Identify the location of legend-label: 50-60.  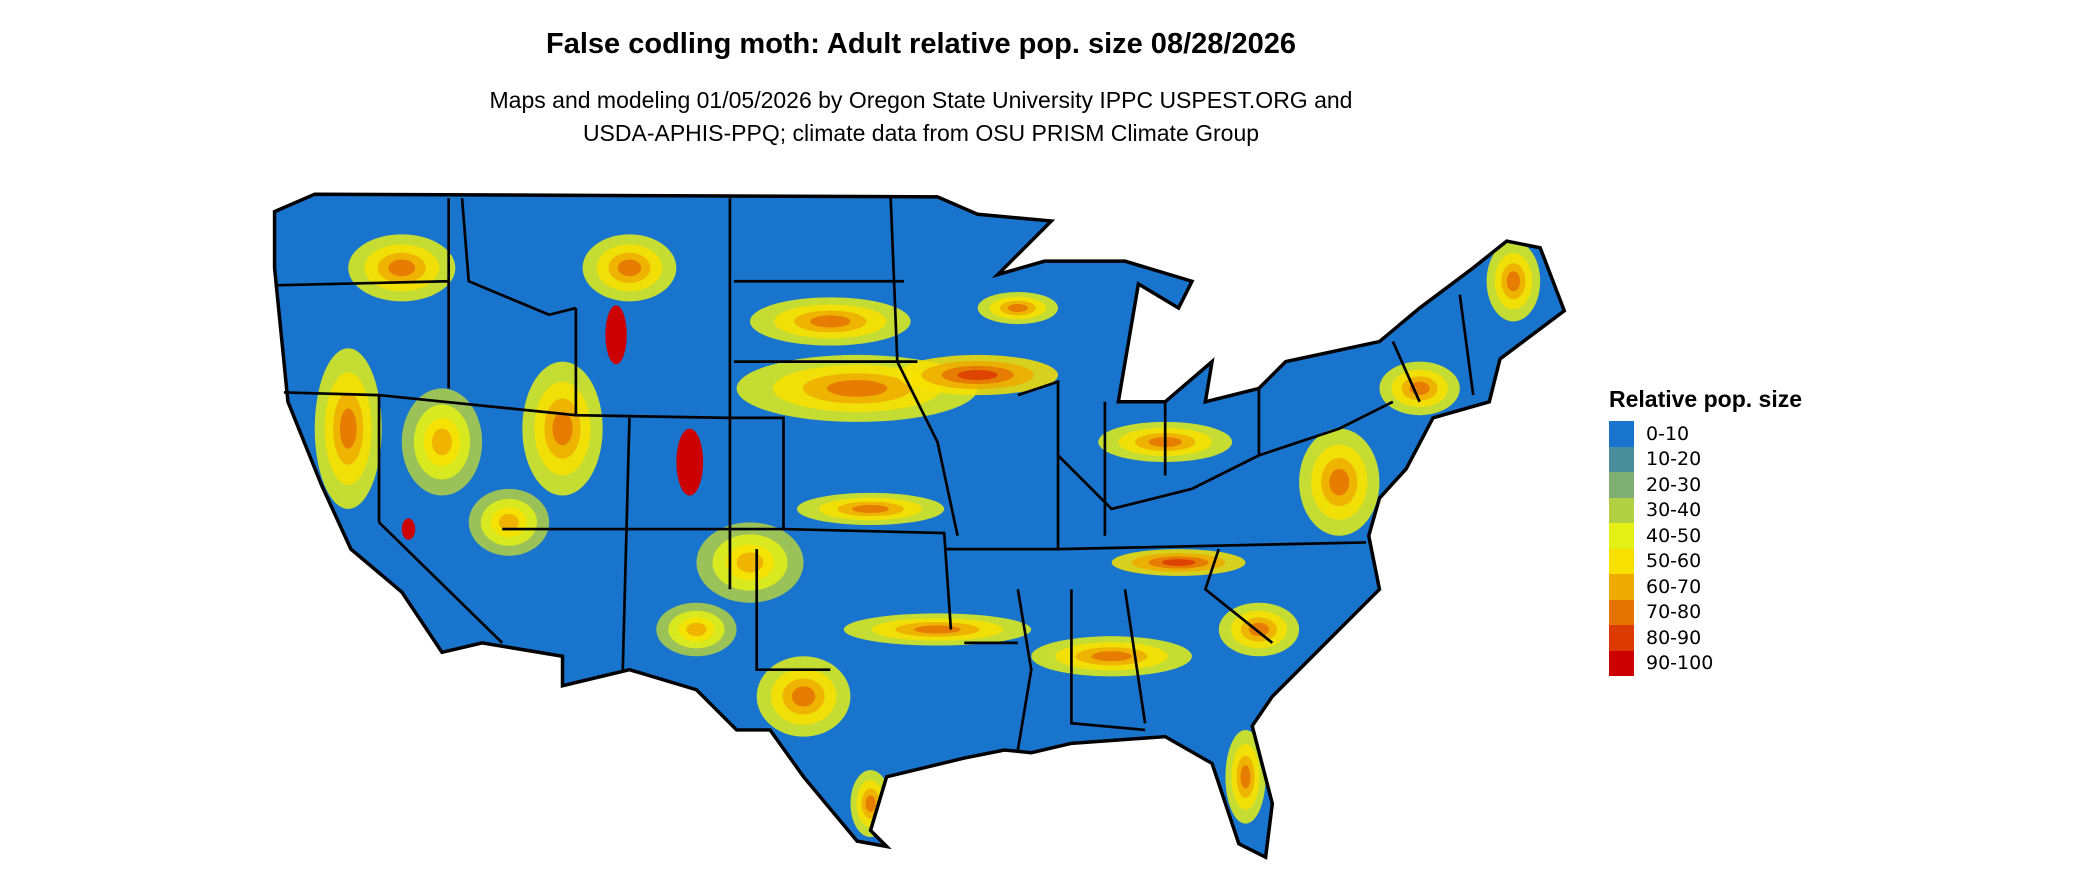
(1674, 561).